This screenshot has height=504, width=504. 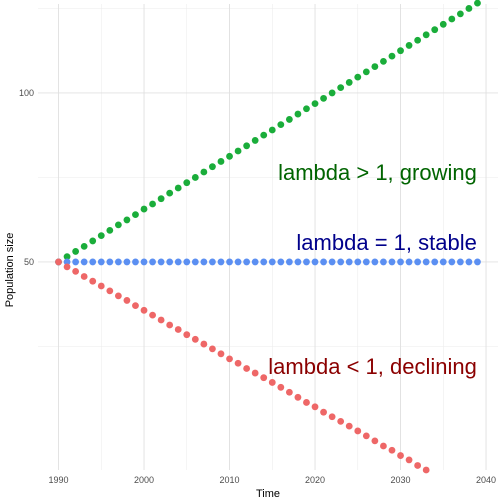 I want to click on x-tick-label: 2040, so click(x=486, y=480).